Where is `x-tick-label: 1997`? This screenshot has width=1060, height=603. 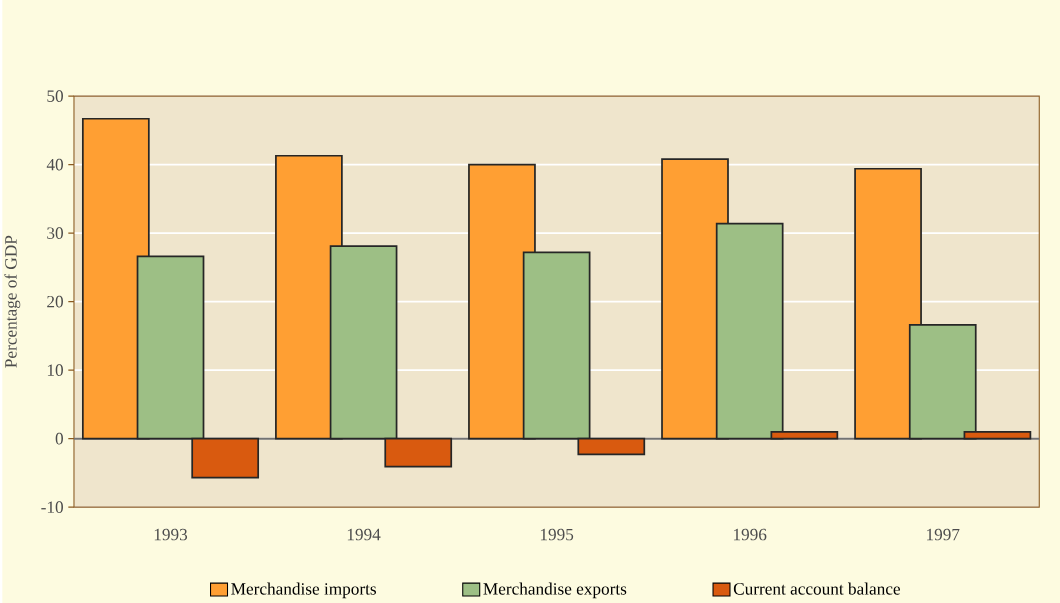 x-tick-label: 1997 is located at coordinates (943, 534).